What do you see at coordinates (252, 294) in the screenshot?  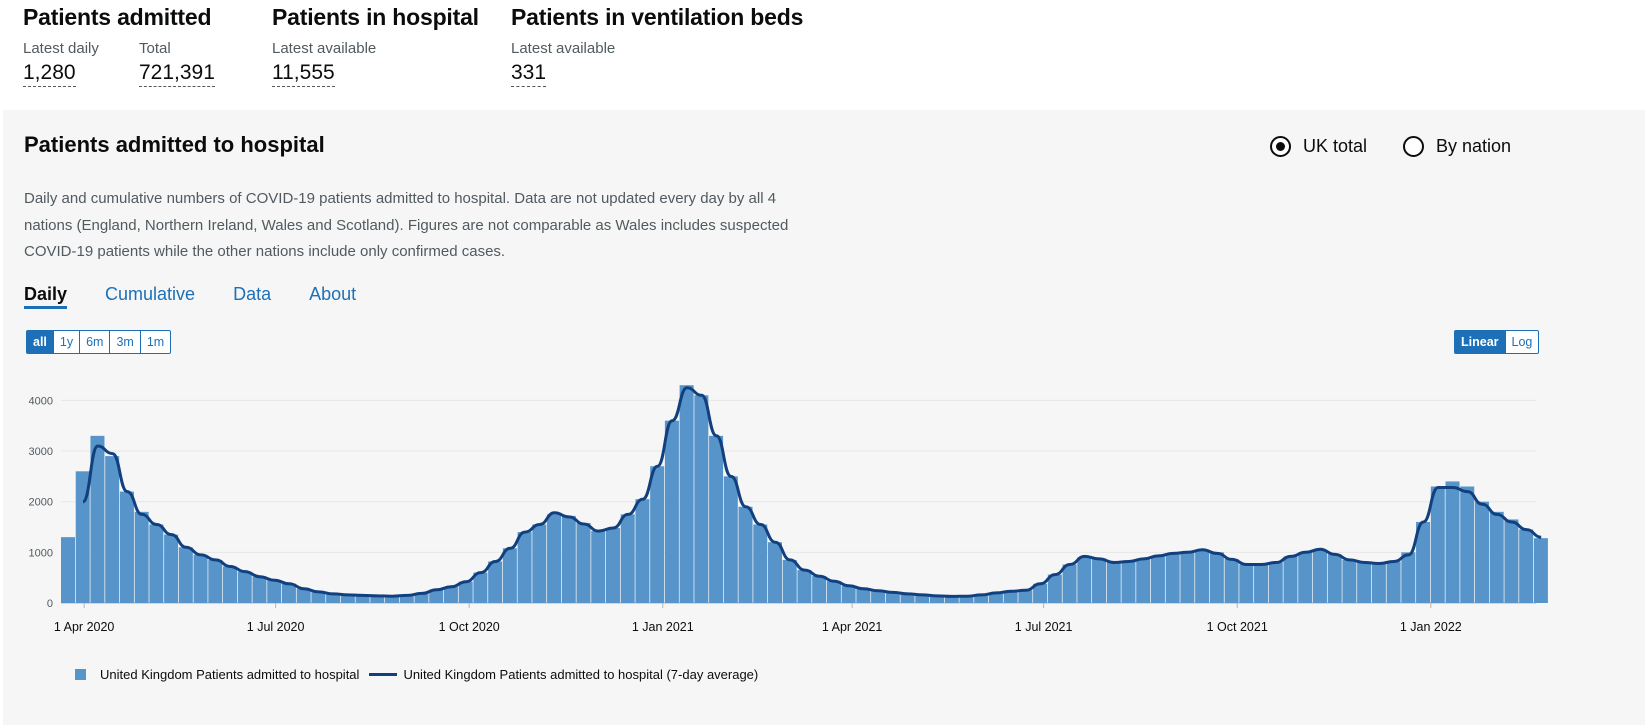 I see `tab-data: Data` at bounding box center [252, 294].